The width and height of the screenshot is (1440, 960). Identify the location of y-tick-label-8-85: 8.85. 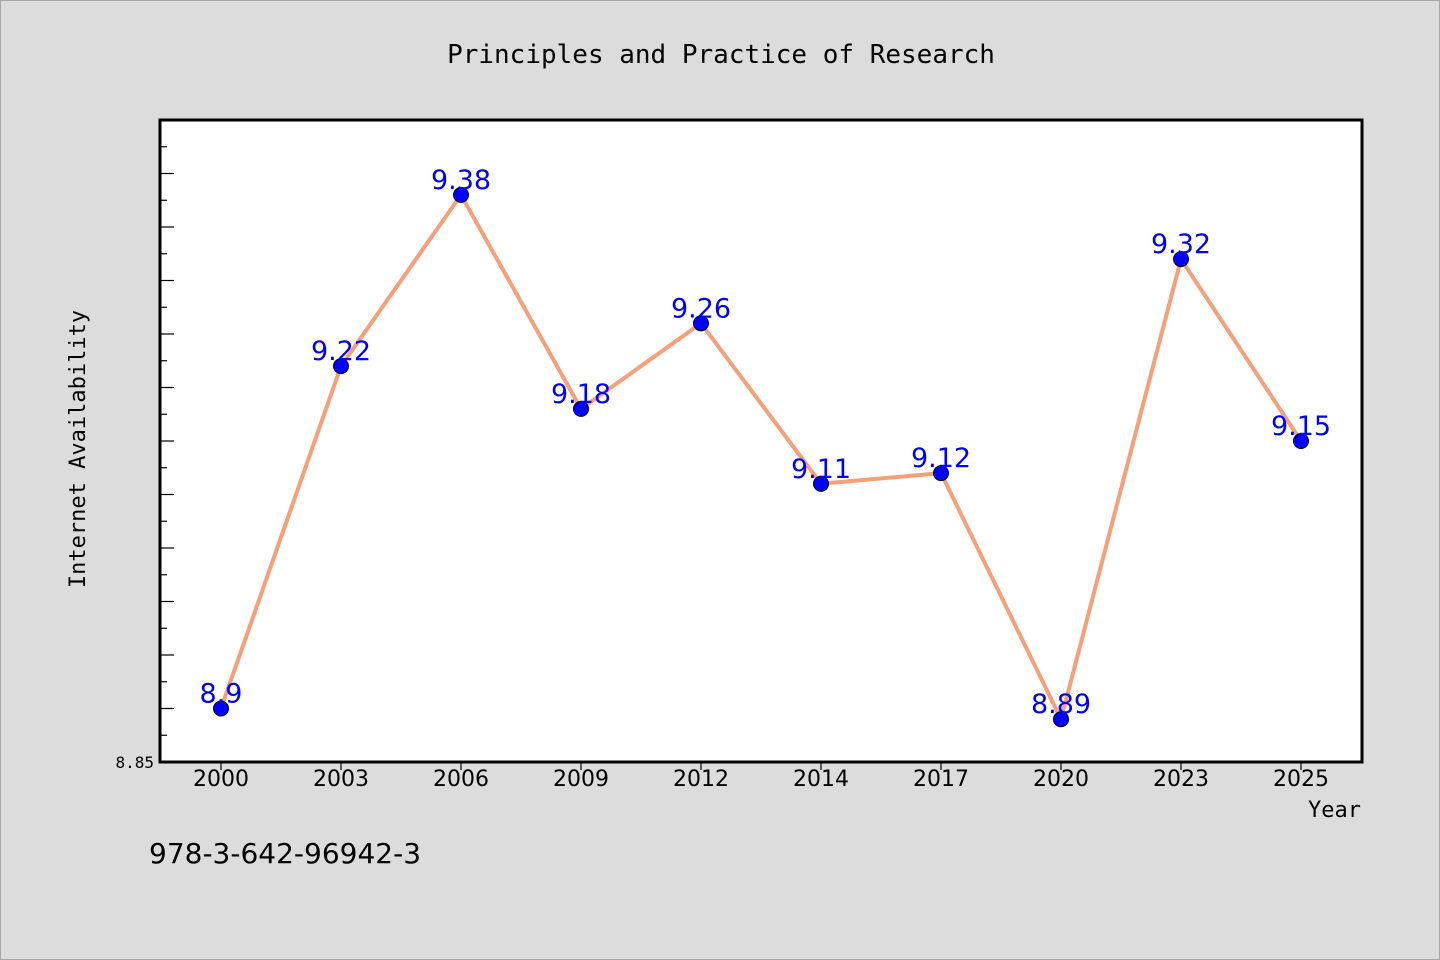
(134, 762).